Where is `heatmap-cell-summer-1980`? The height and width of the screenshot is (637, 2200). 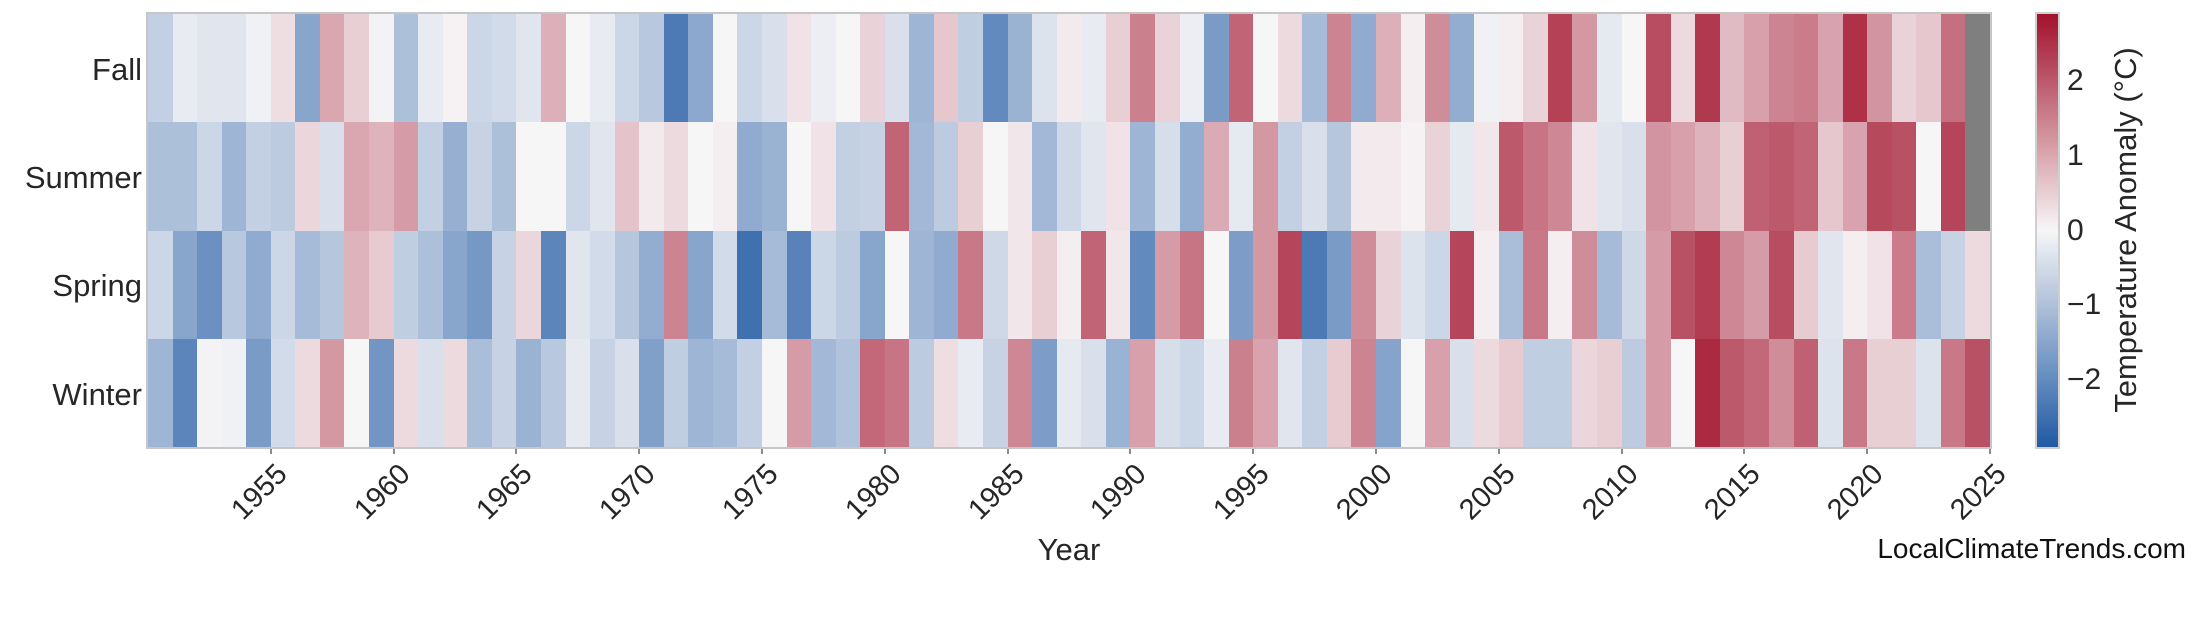
heatmap-cell-summer-1980 is located at coordinates (897, 176).